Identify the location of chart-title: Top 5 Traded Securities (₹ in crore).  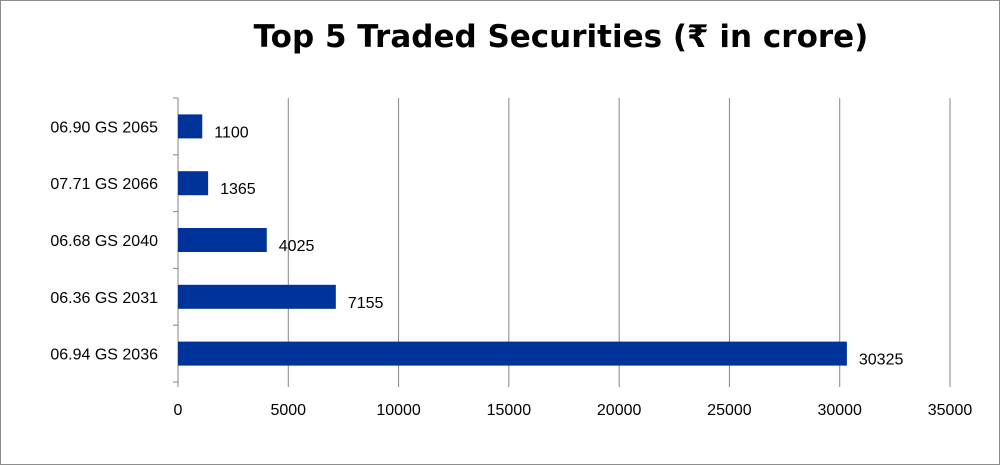
(561, 37).